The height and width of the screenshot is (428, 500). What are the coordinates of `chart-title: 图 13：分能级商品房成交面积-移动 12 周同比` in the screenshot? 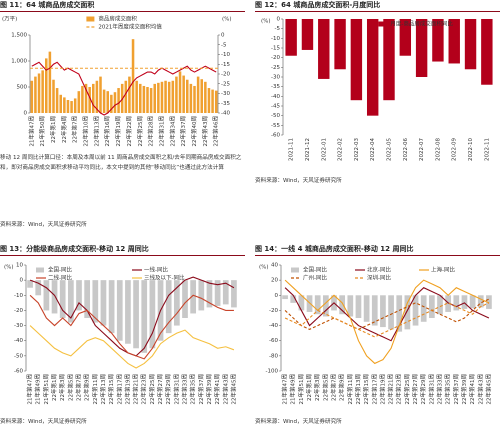 It's located at (122, 250).